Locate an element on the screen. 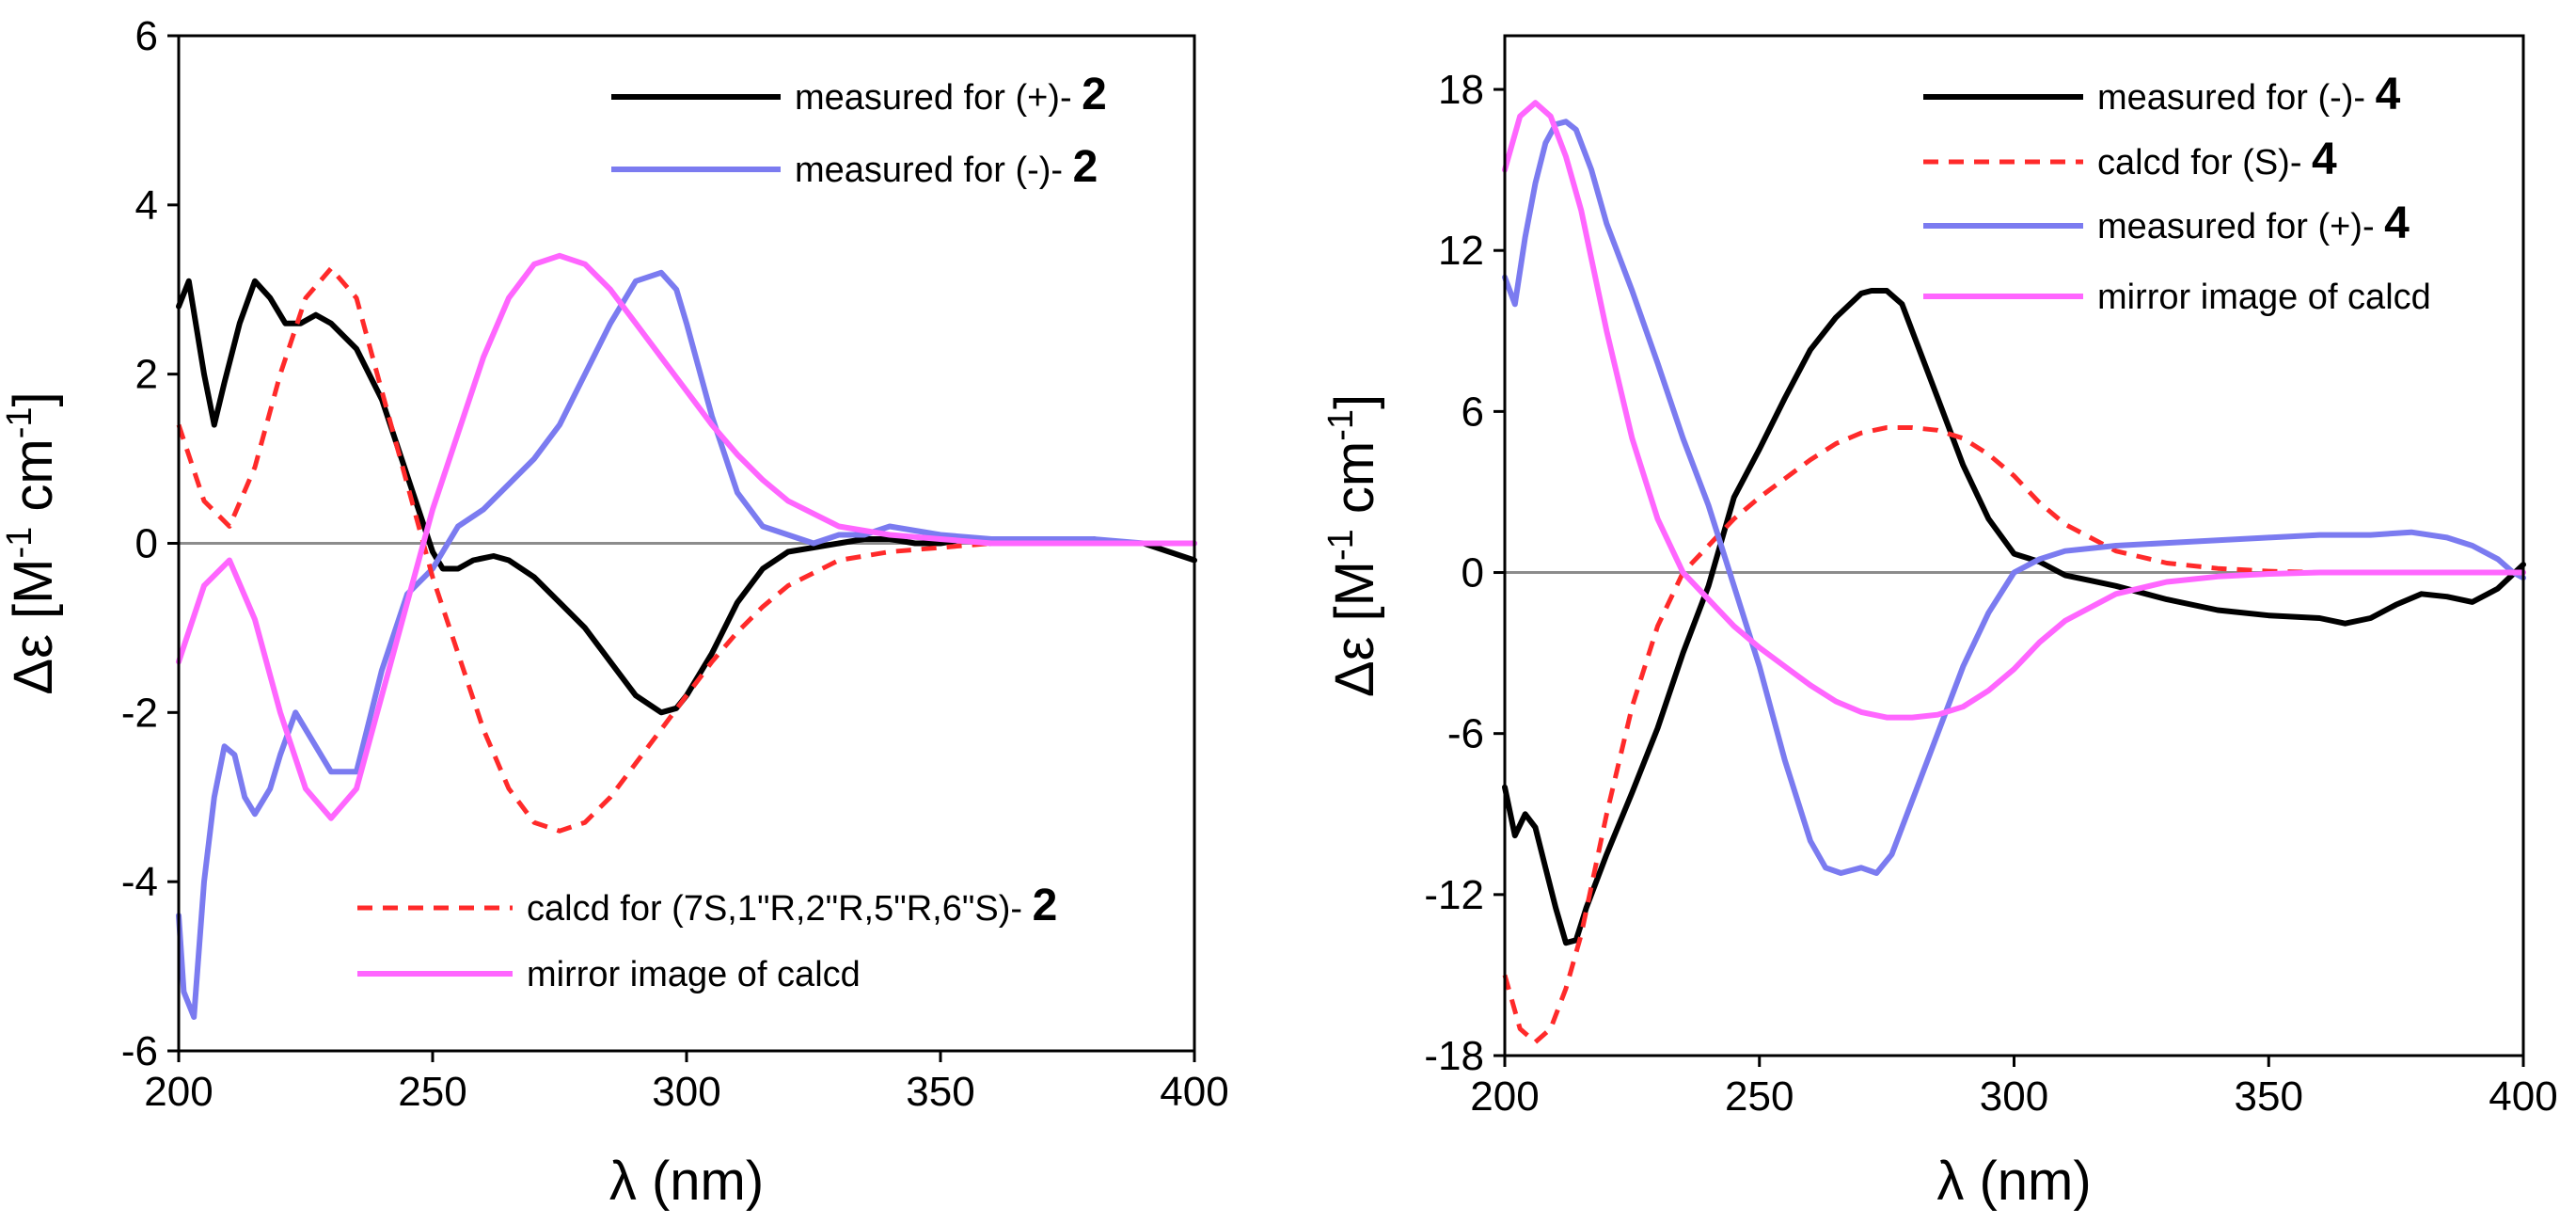  legend-label-measured_minus_4: measured for (-)- 4 is located at coordinates (2249, 94).